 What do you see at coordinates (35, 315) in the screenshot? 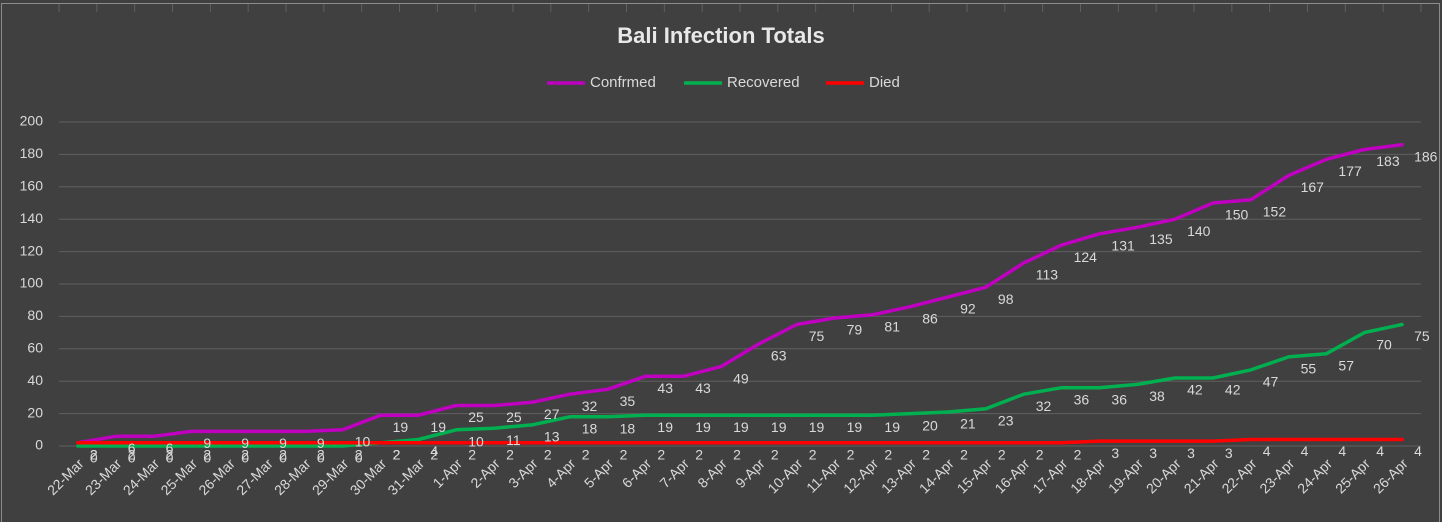
I see `y-tick-label: 80` at bounding box center [35, 315].